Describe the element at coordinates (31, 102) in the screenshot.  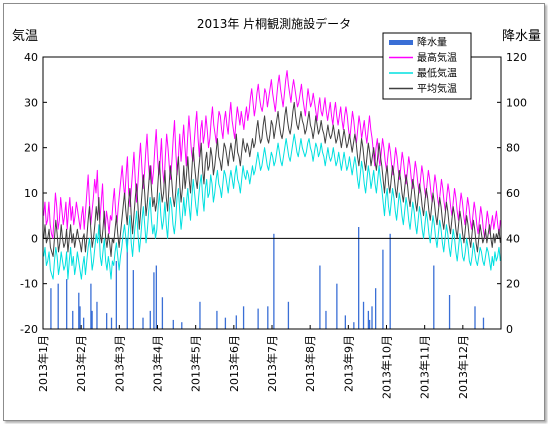
I see `y-left-tick-label: 30` at that location.